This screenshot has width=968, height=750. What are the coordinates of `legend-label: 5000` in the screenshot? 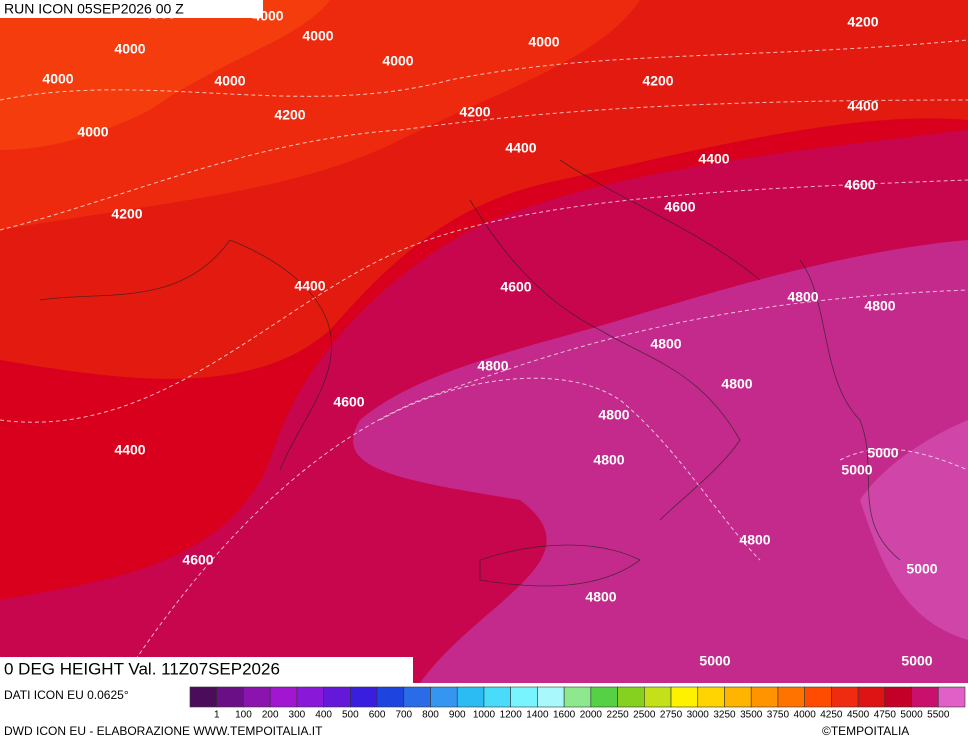 It's located at (911, 715).